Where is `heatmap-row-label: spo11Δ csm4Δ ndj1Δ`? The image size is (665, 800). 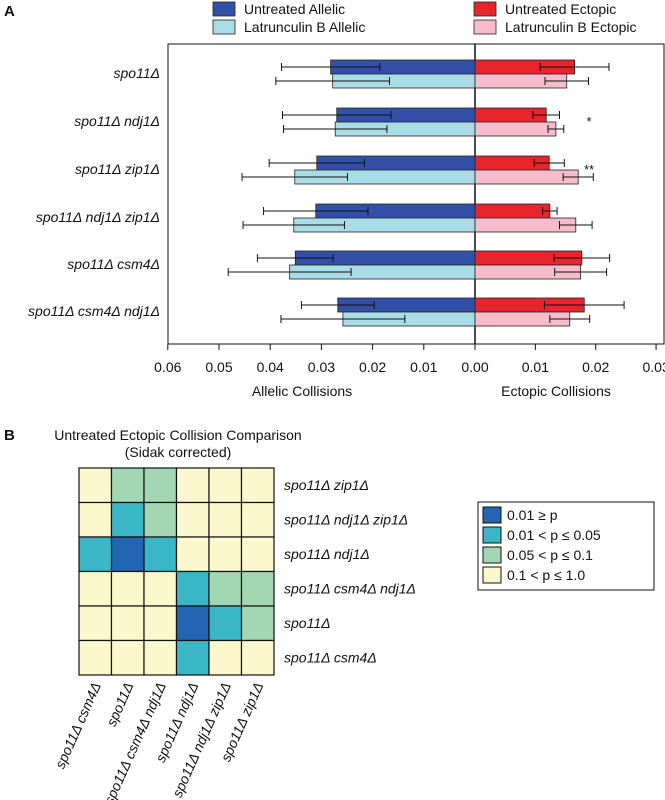
heatmap-row-label: spo11Δ csm4Δ ndj1Δ is located at coordinates (350, 589).